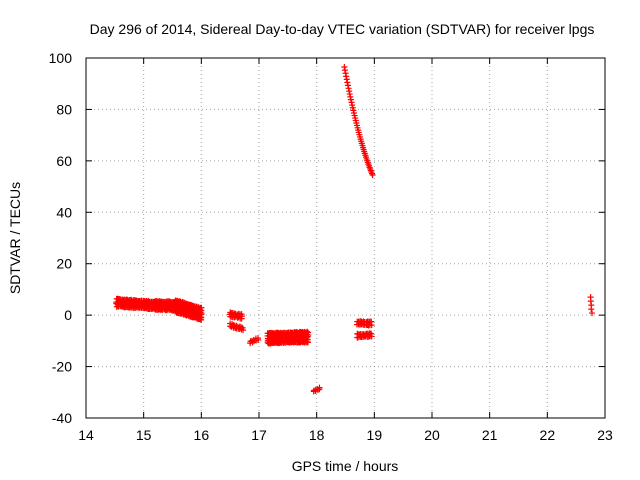 The height and width of the screenshot is (480, 640). I want to click on x-tick-label: 16, so click(202, 435).